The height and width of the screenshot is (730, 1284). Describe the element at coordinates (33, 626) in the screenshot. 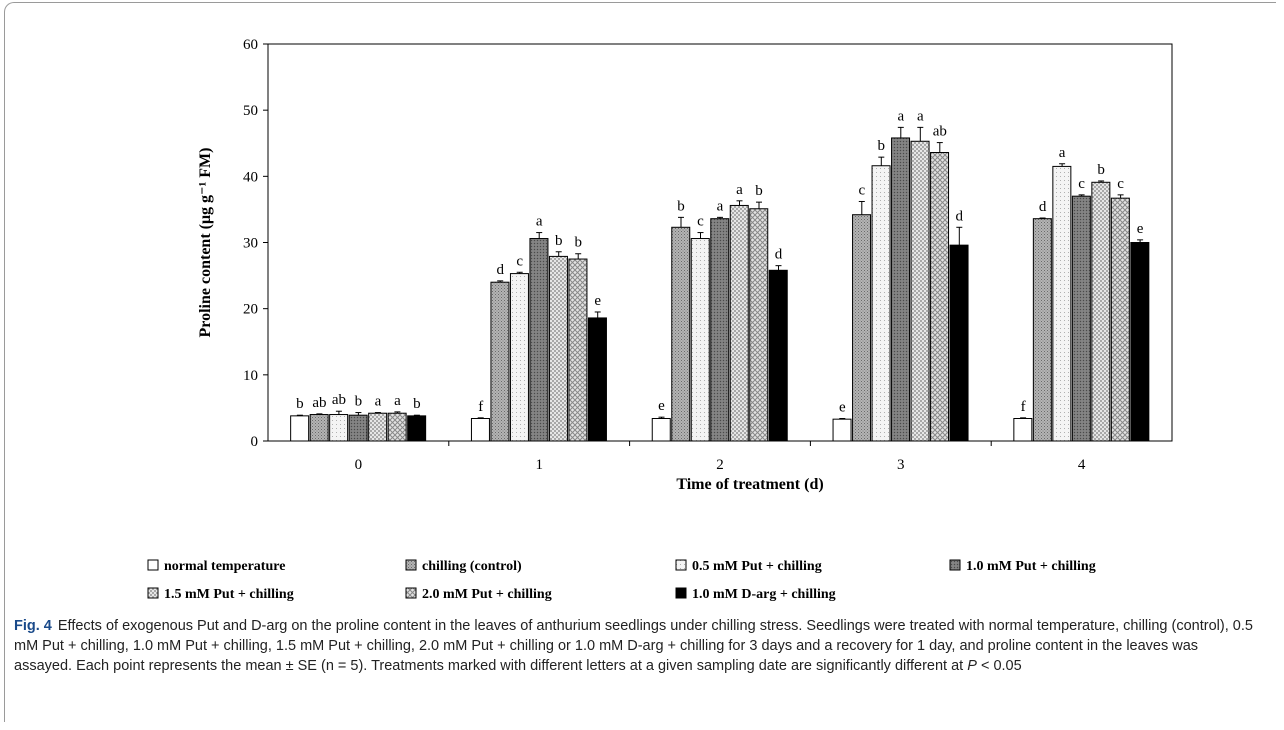

I see `caption-label: Fig. 4` at that location.